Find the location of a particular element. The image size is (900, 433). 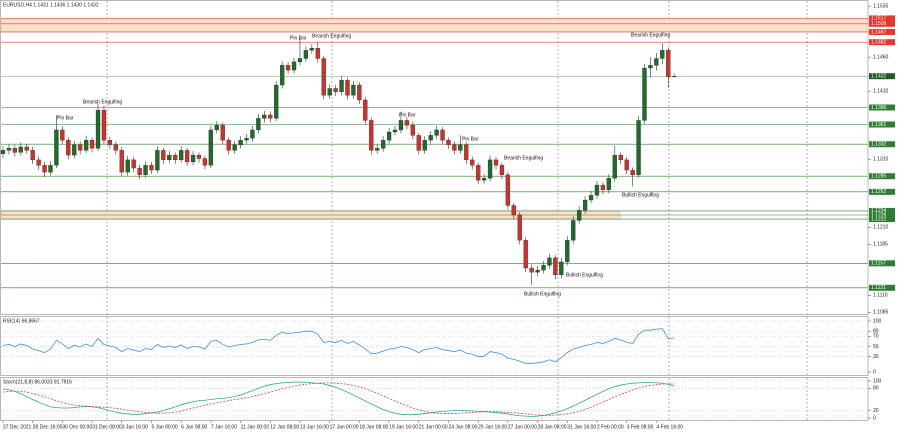

level-label-text: 1.1497 is located at coordinates (879, 32).